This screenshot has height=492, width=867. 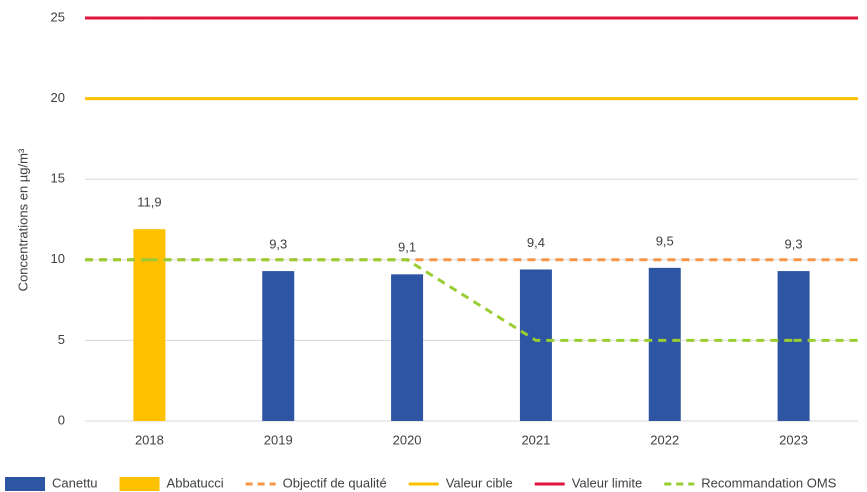 What do you see at coordinates (195, 482) in the screenshot?
I see `legend-label: Abbatucci` at bounding box center [195, 482].